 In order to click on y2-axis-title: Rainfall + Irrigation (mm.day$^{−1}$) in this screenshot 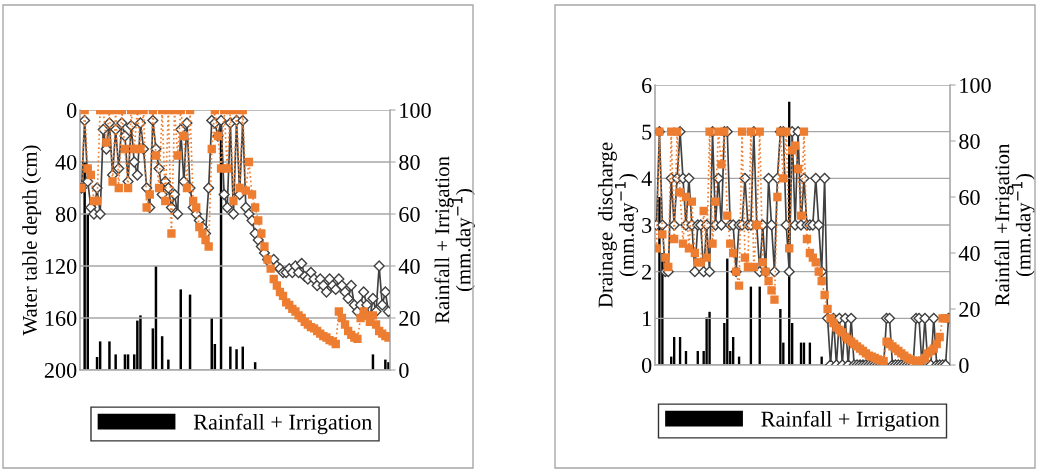, I will do `click(454, 240)`.